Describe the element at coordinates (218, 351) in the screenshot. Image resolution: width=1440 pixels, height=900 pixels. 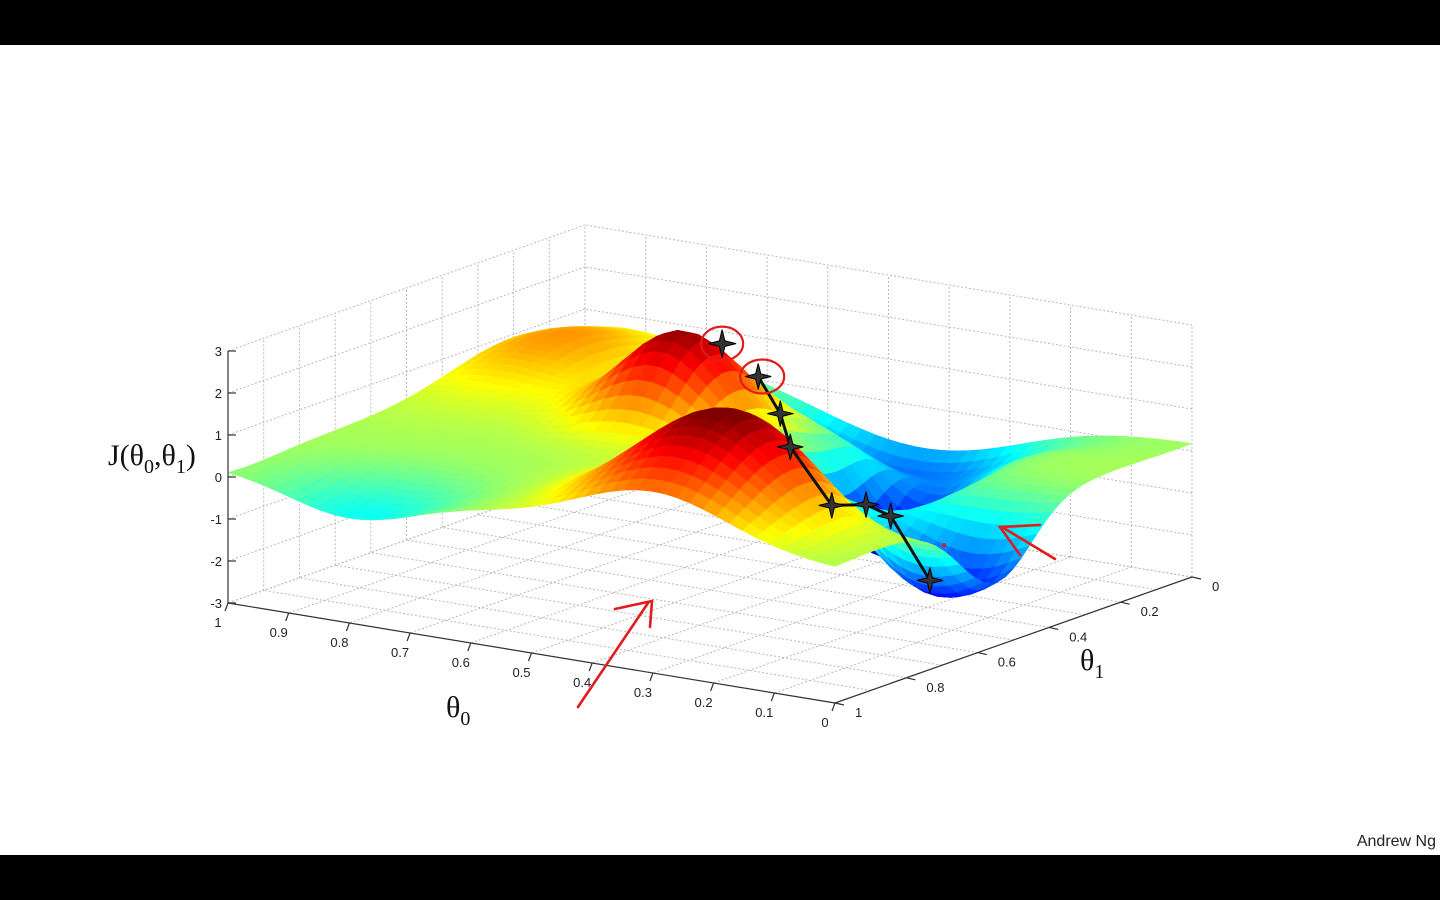
I see `z-tick-label: 3` at that location.